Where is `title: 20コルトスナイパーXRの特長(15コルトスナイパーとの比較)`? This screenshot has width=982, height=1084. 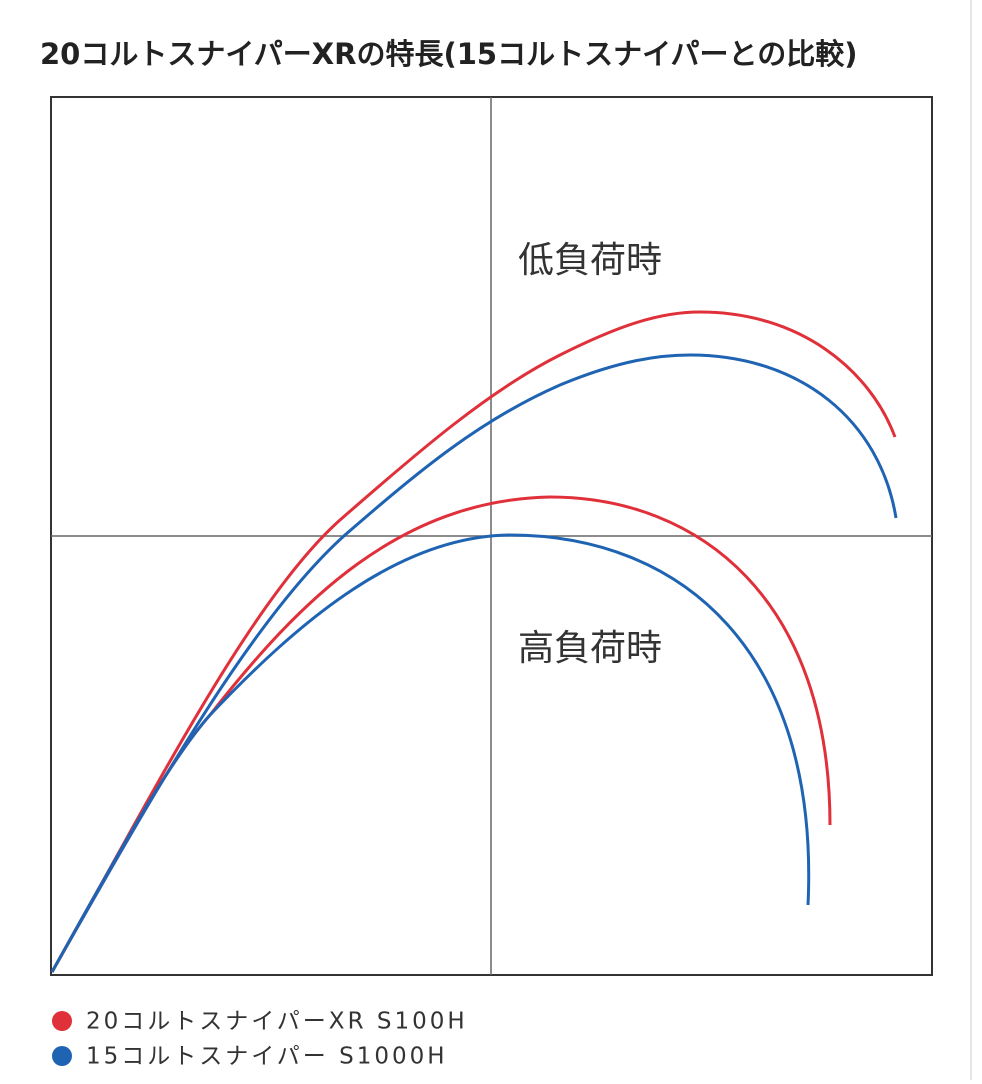 title: 20コルトスナイパーXRの特長(15コルトスナイパーとの比較) is located at coordinates (448, 54).